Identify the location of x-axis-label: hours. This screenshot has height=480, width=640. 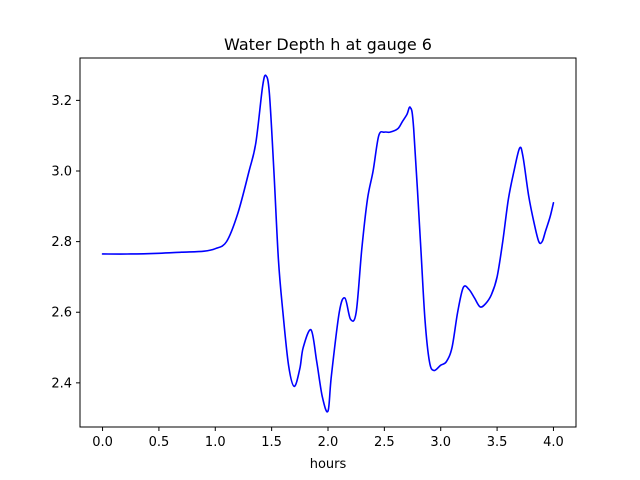
(328, 464).